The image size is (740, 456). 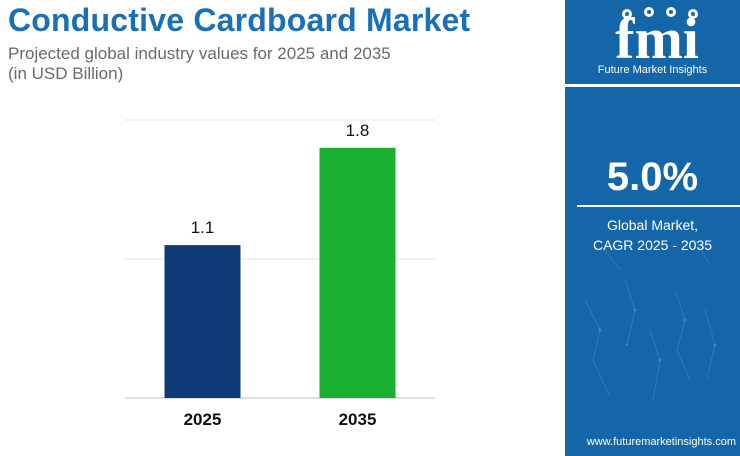 I want to click on value-label-2035: 1.8, so click(x=358, y=130).